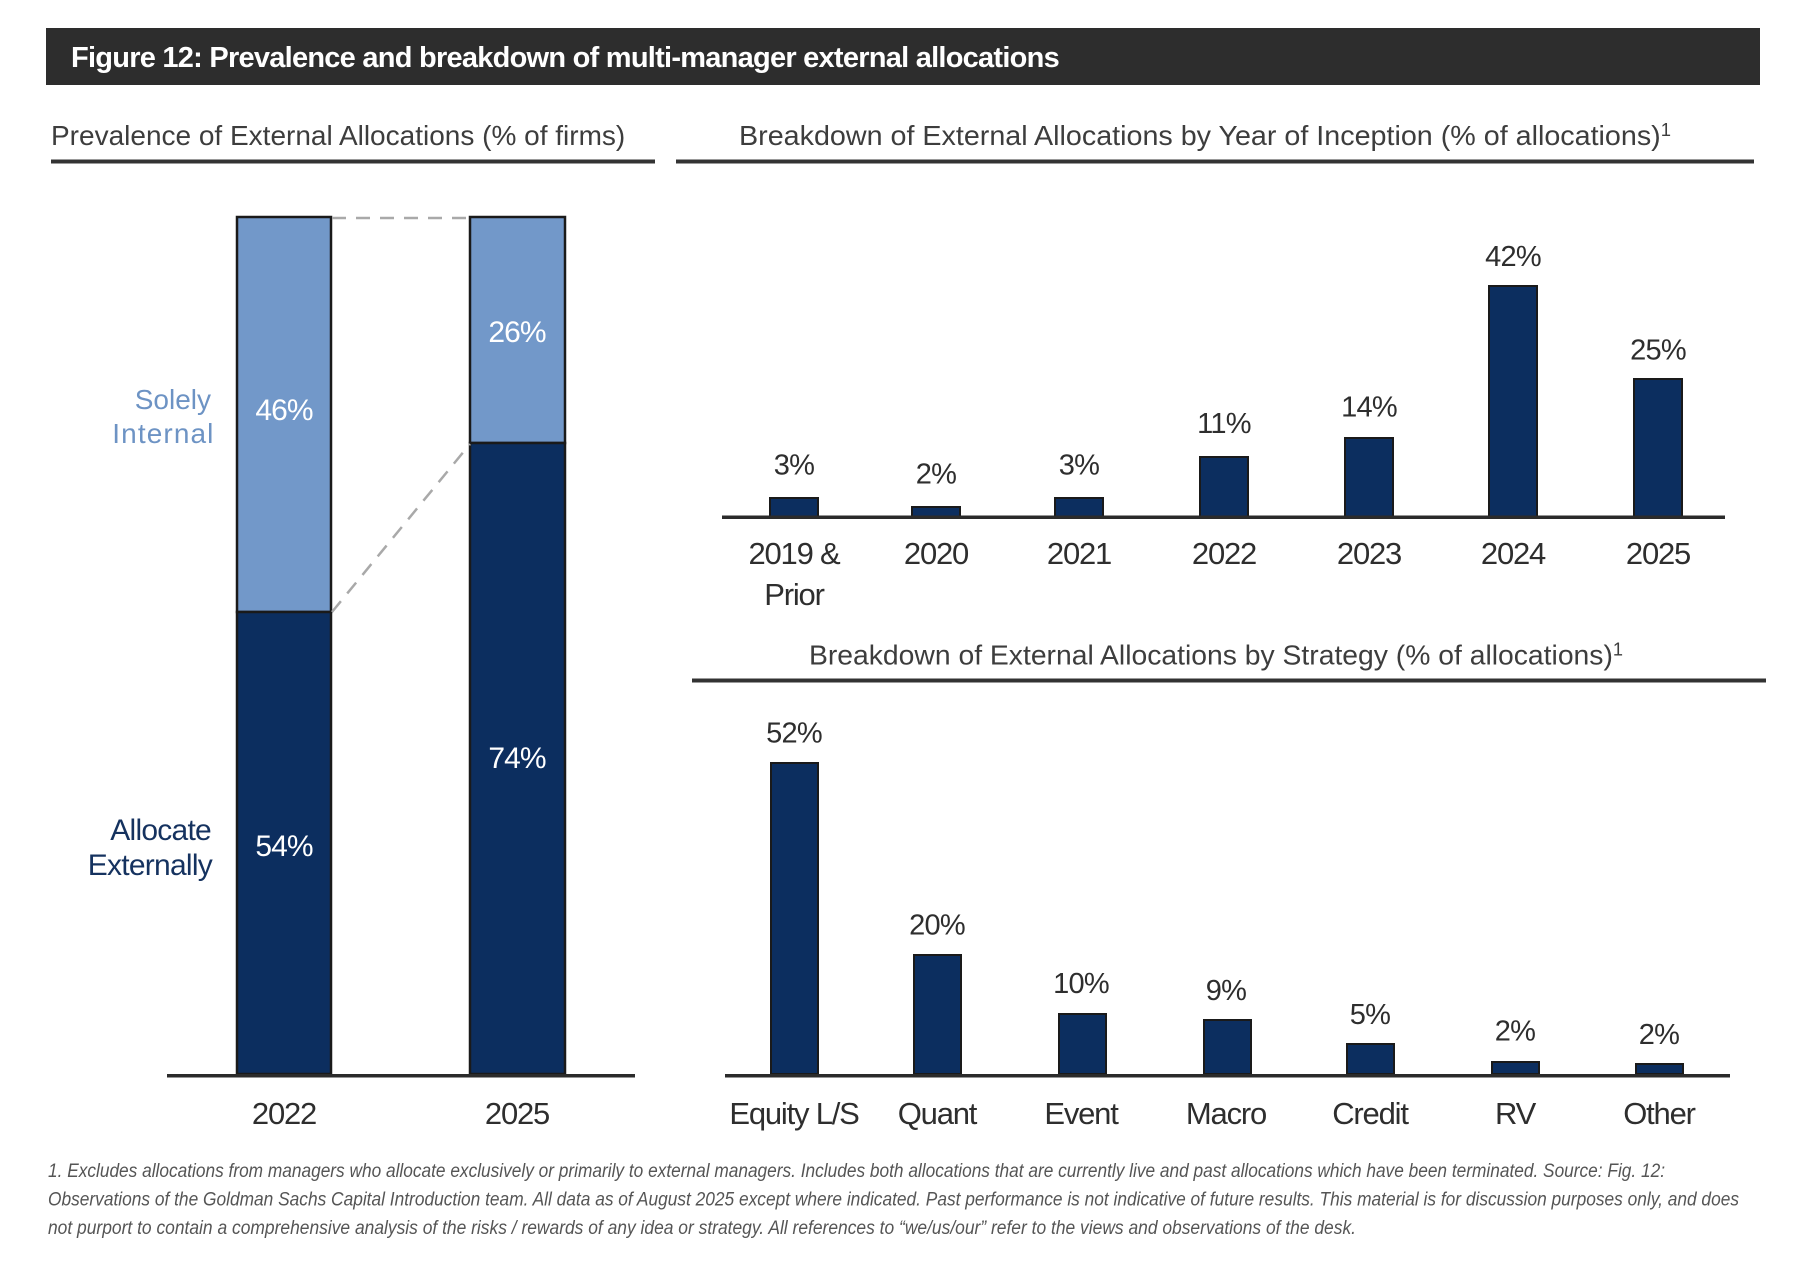 This screenshot has width=1806, height=1280. Describe the element at coordinates (1658, 351) in the screenshot. I see `svg-text: 25%` at that location.